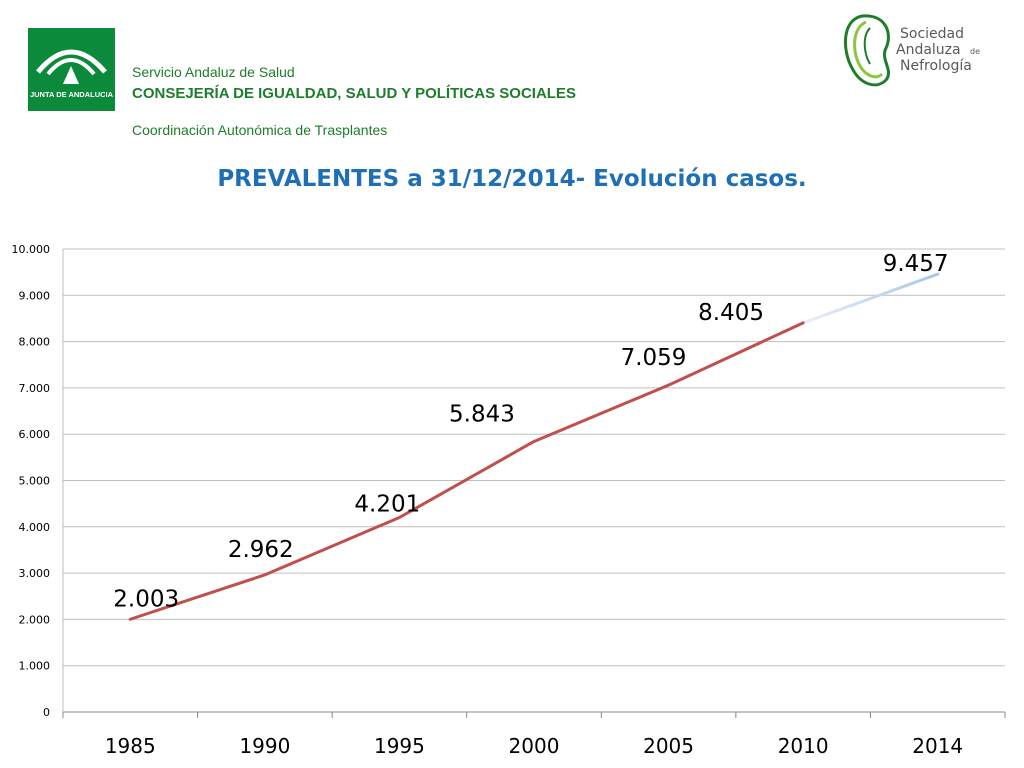  What do you see at coordinates (35, 342) in the screenshot?
I see `y-tick-label: 8.000` at bounding box center [35, 342].